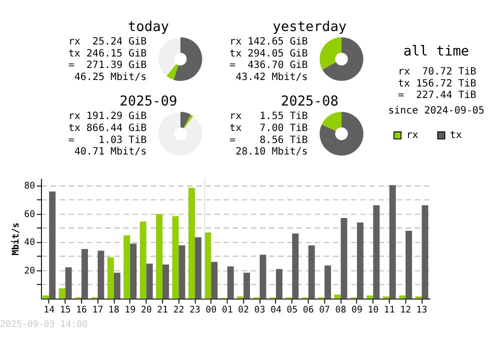 The width and height of the screenshot is (500, 348). Describe the element at coordinates (130, 311) in the screenshot. I see `x-tick-label: 19` at that location.